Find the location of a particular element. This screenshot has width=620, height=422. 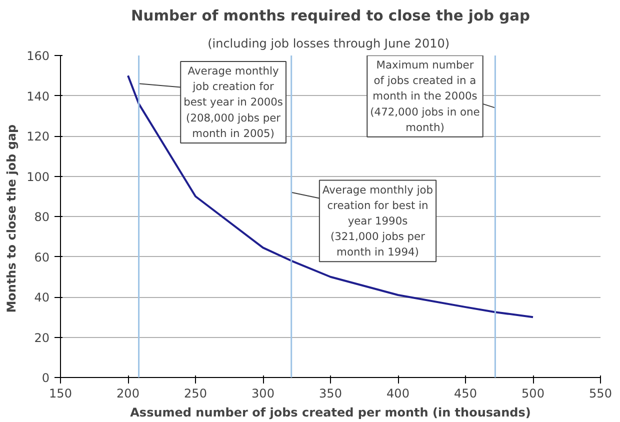

y-tick-label: 140 is located at coordinates (38, 96).